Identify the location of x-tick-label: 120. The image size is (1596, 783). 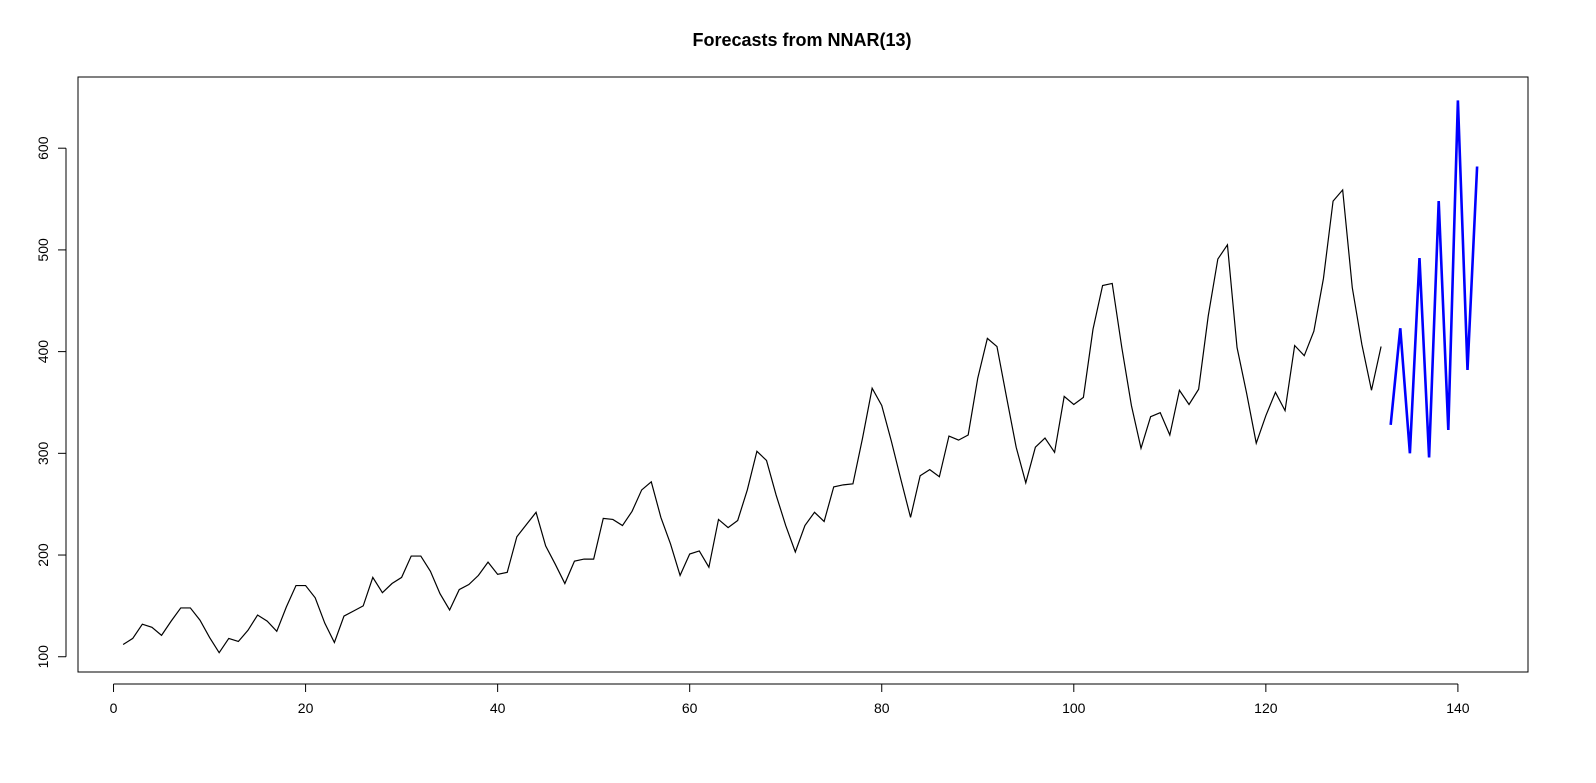
(1266, 708).